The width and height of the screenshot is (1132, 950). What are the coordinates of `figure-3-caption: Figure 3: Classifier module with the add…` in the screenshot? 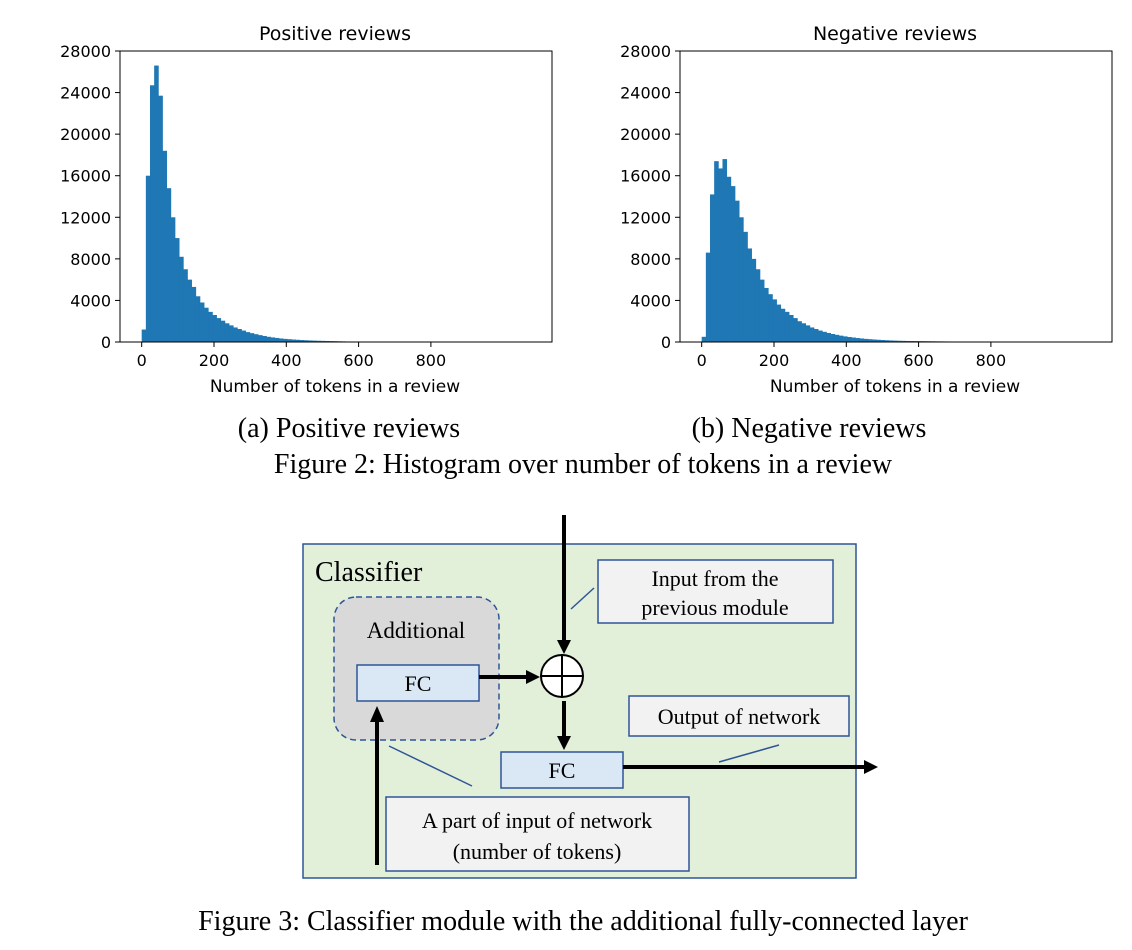 It's located at (583, 921).